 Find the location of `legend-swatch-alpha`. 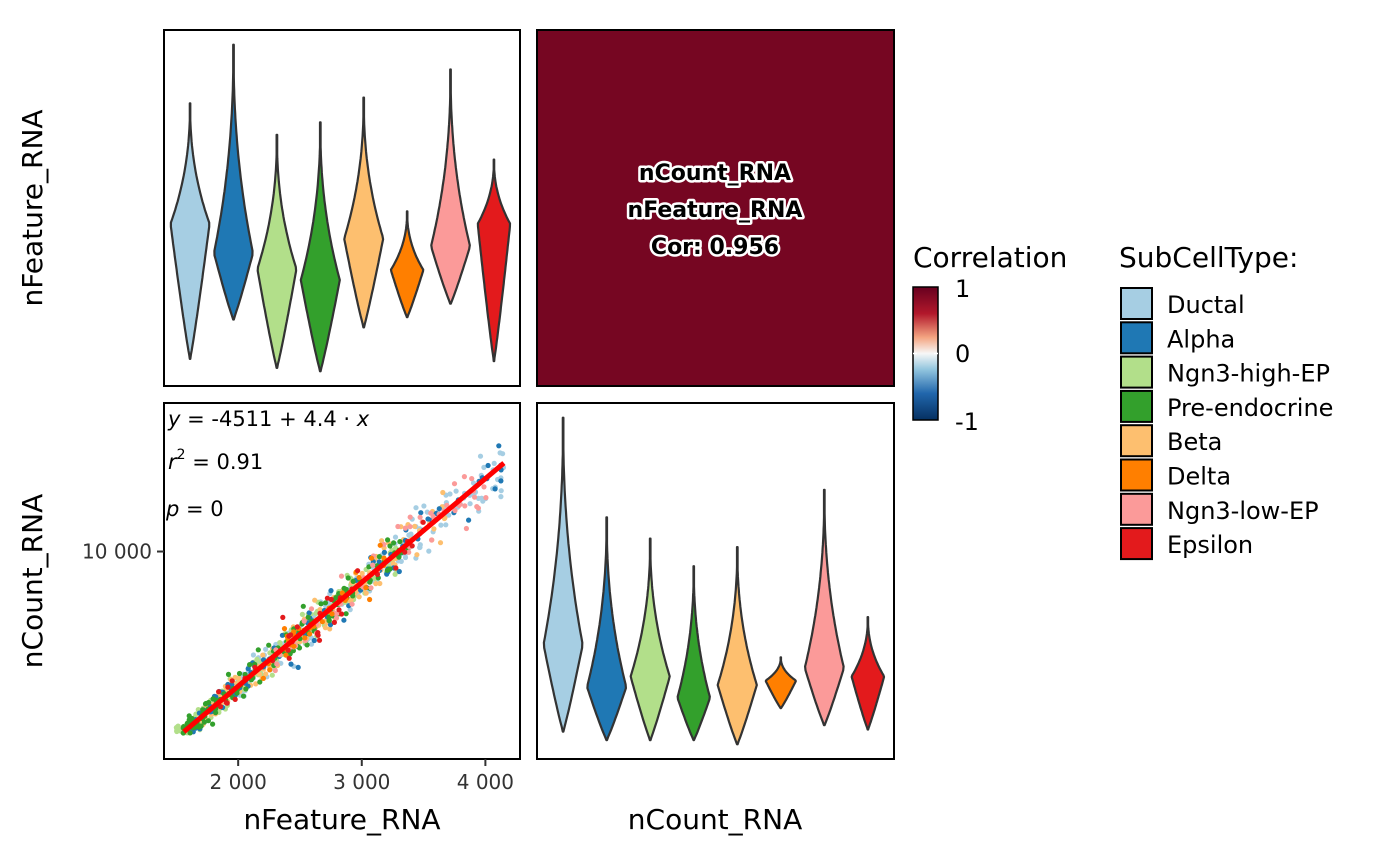

legend-swatch-alpha is located at coordinates (1136, 338).